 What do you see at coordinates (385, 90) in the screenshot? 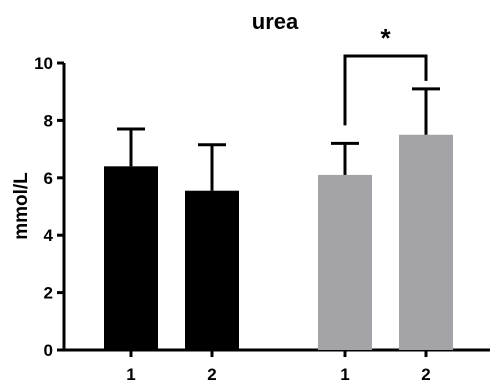
I see `significance-bracket` at bounding box center [385, 90].